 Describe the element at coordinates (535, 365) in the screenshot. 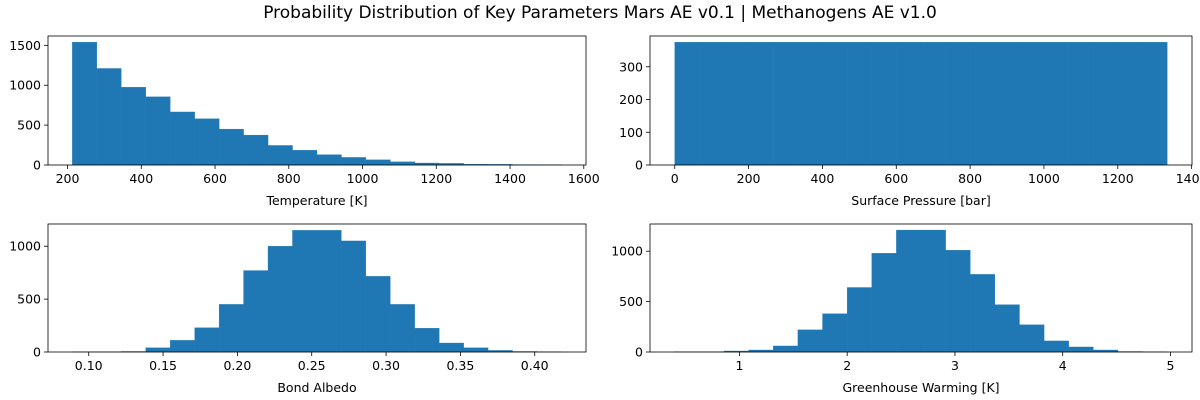

I see `x-tick-label: 0.40` at that location.